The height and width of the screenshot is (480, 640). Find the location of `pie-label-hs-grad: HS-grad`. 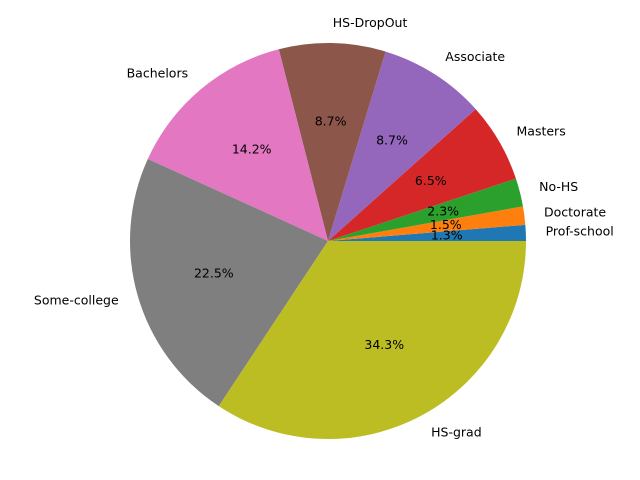

pie-label-hs-grad: HS-grad is located at coordinates (456, 431).